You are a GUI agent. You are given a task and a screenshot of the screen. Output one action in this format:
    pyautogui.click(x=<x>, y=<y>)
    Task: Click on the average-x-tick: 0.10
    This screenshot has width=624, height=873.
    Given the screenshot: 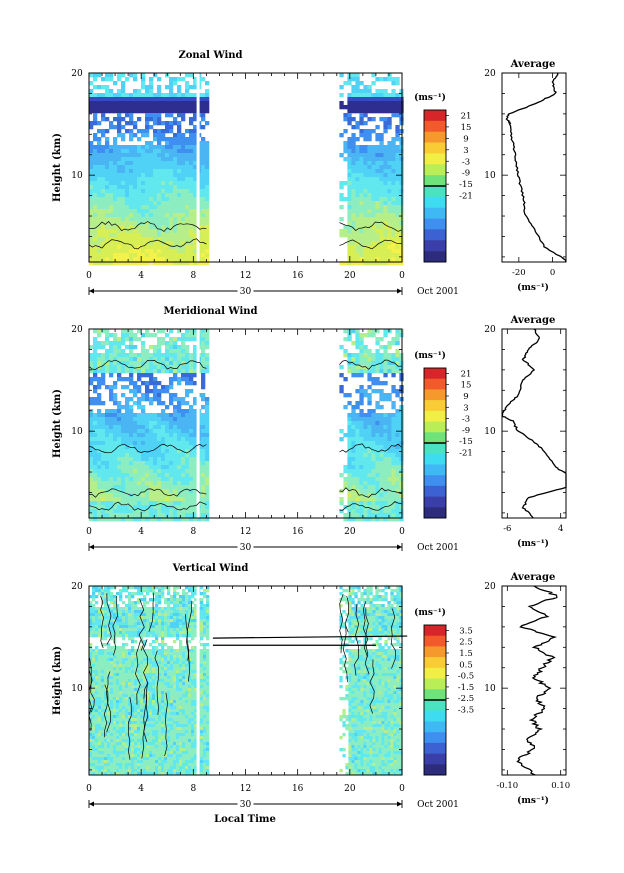 What is the action you would take?
    pyautogui.click(x=560, y=786)
    